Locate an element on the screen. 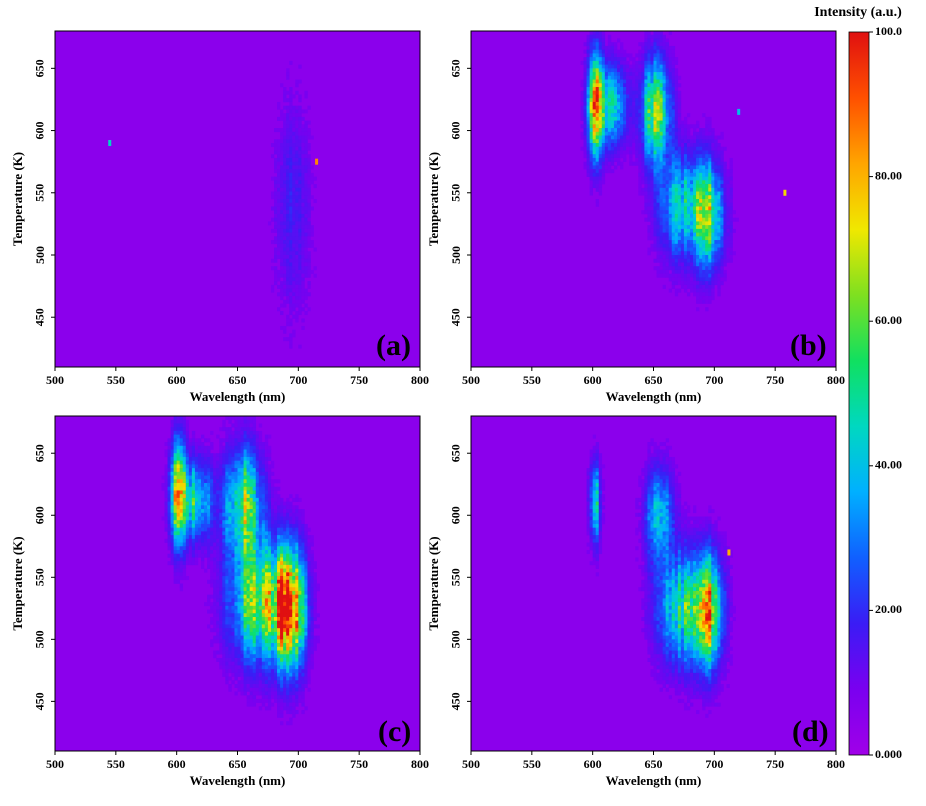  x-tick-label: 550 is located at coordinates (116, 380).